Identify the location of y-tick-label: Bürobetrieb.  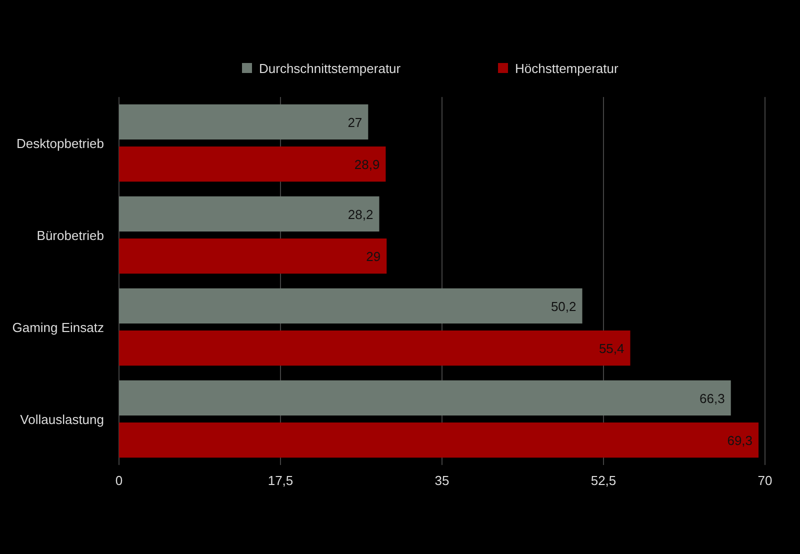
(70, 235).